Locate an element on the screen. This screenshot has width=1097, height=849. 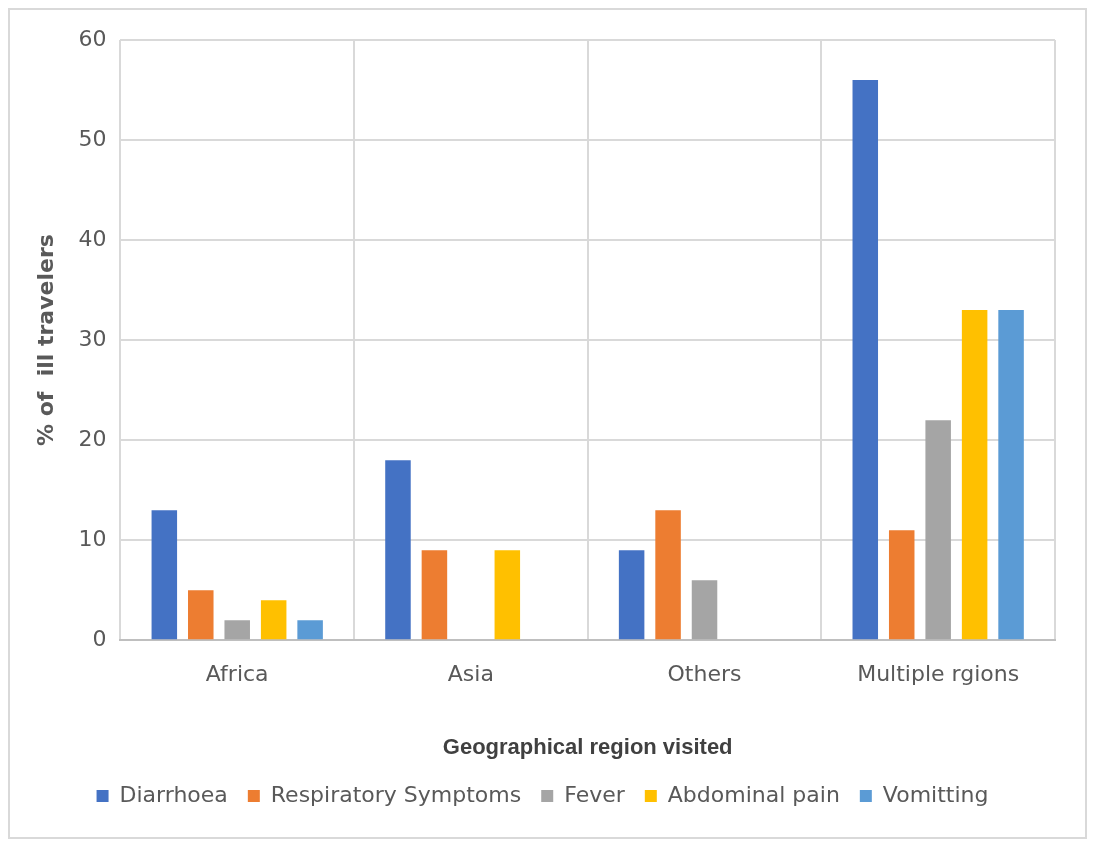
y-tick-label: 30 is located at coordinates (92, 338).